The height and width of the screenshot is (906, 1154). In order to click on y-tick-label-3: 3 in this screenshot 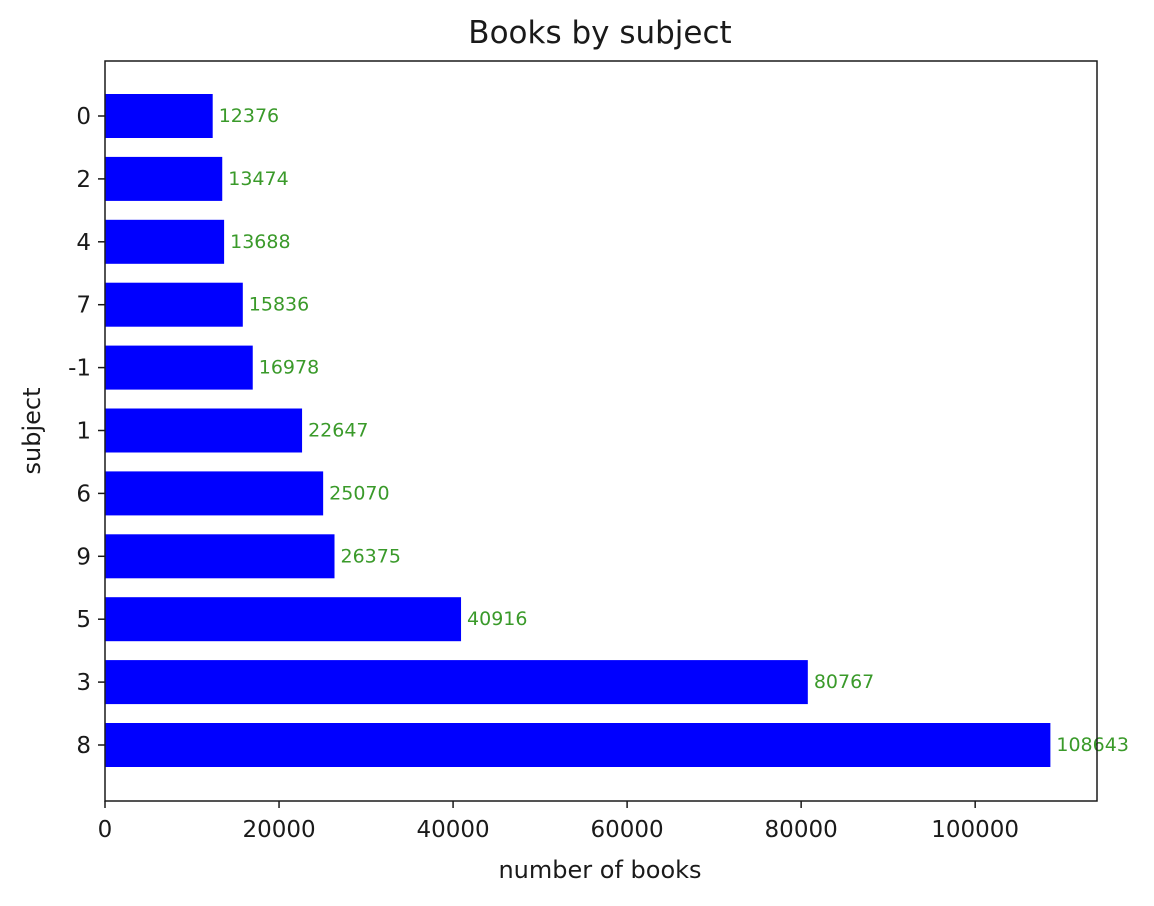, I will do `click(83, 683)`.